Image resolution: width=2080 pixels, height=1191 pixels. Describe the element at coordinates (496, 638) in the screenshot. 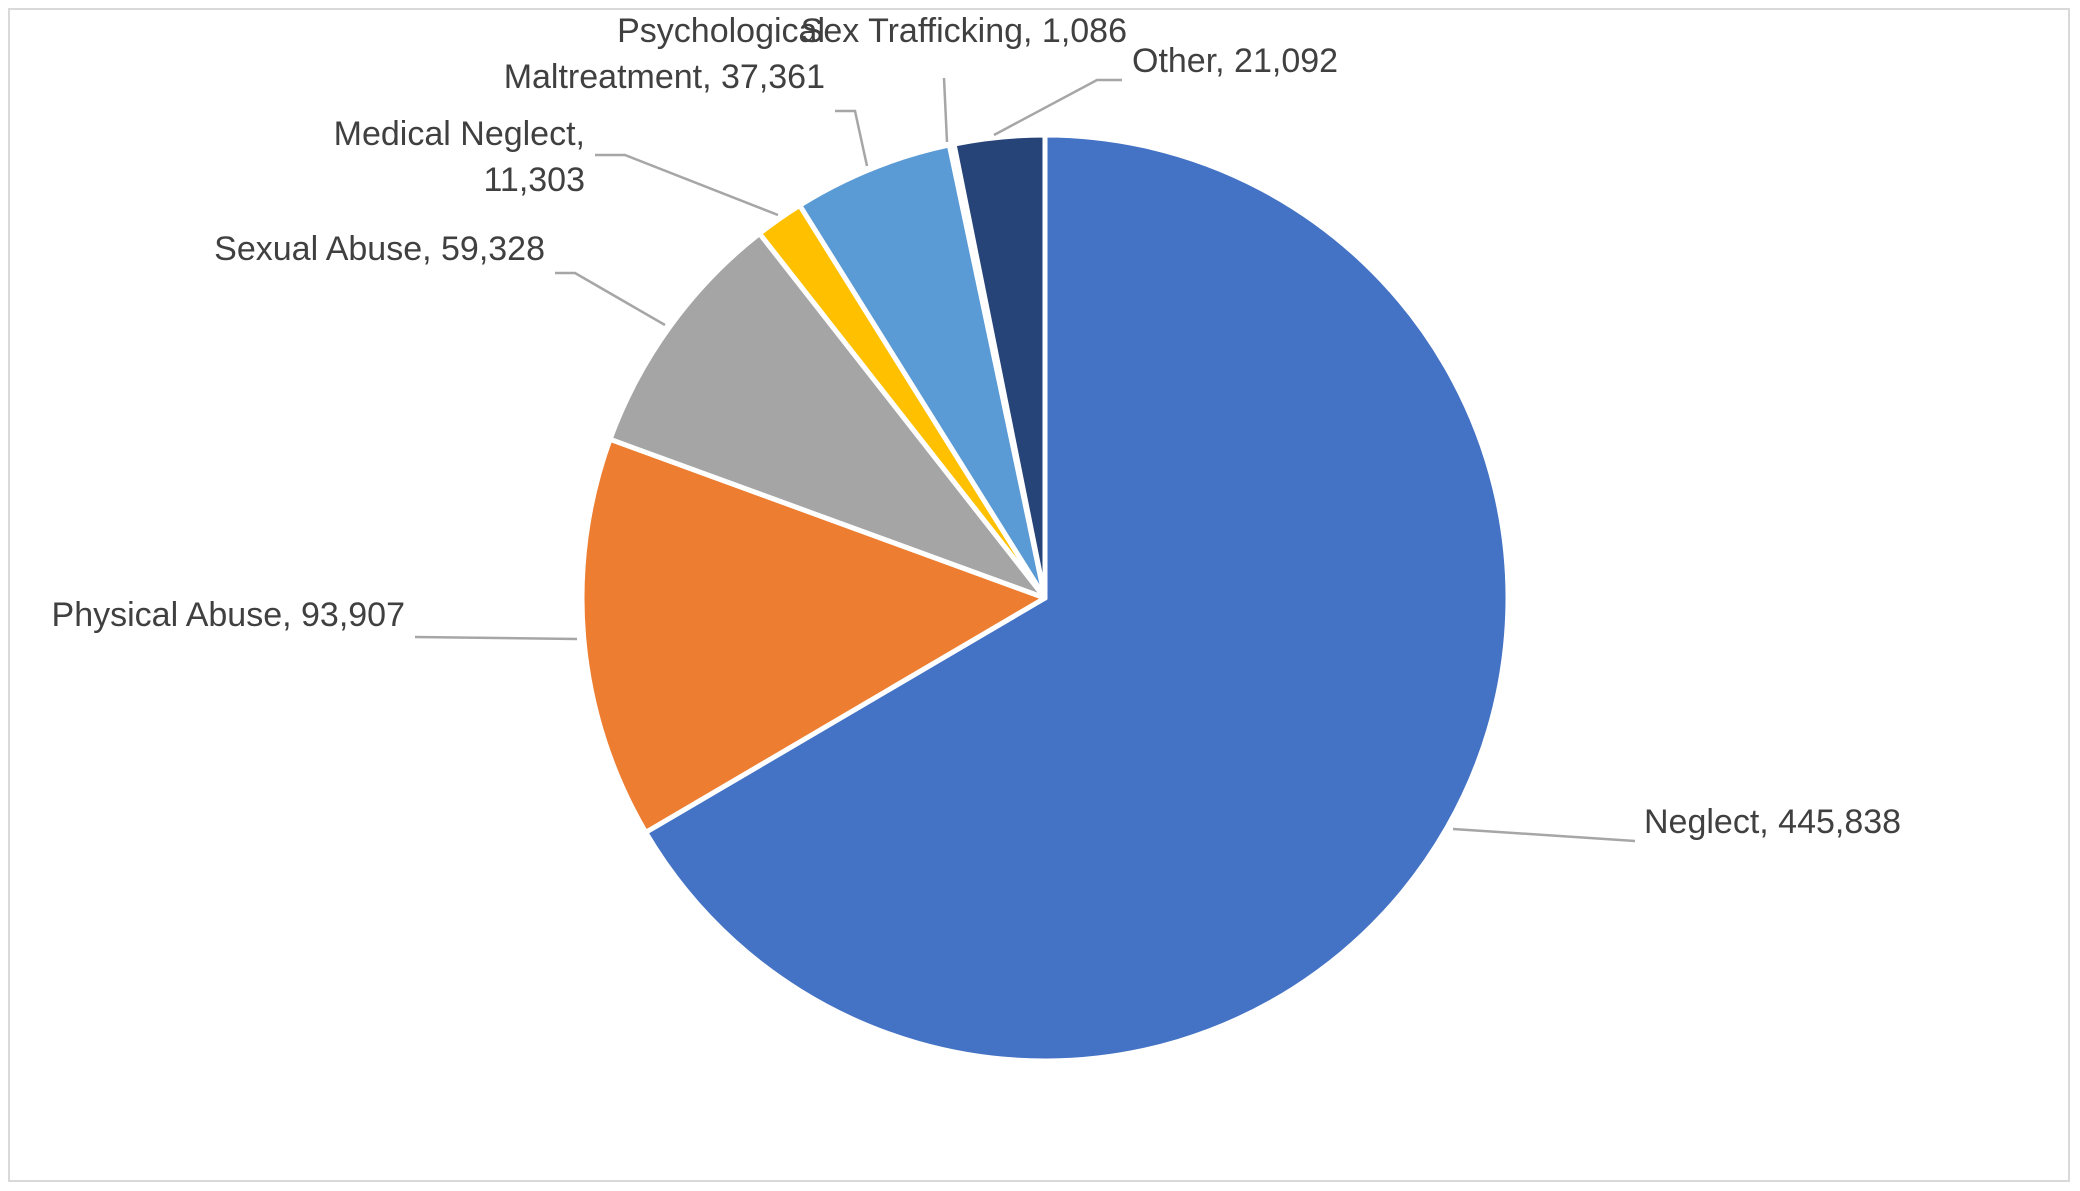

I see `leader-line-physical-abuse` at that location.